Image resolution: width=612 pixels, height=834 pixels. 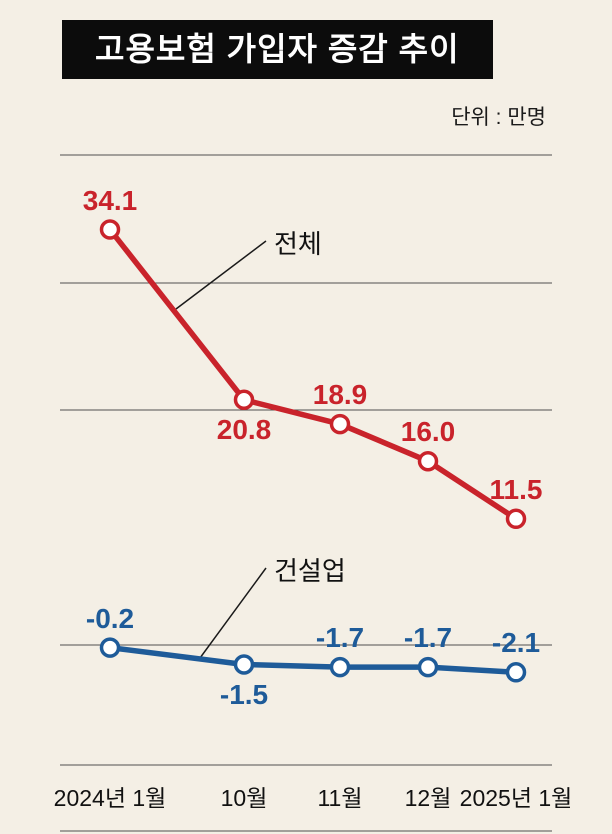 I want to click on series-line-construction, so click(x=313, y=660).